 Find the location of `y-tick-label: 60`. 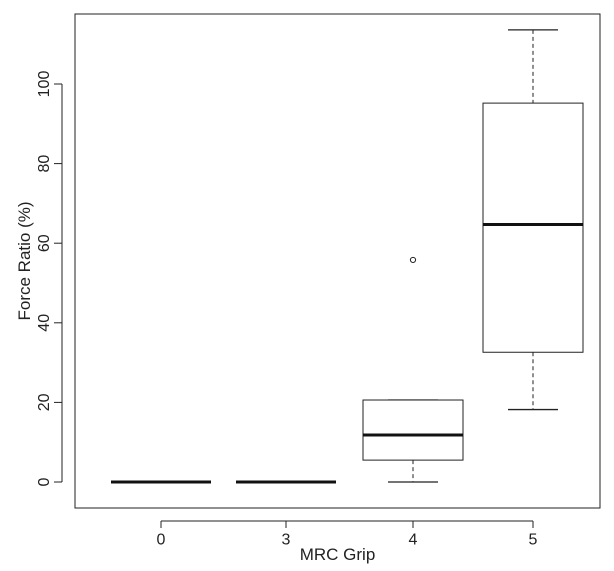

y-tick-label: 60 is located at coordinates (44, 243).